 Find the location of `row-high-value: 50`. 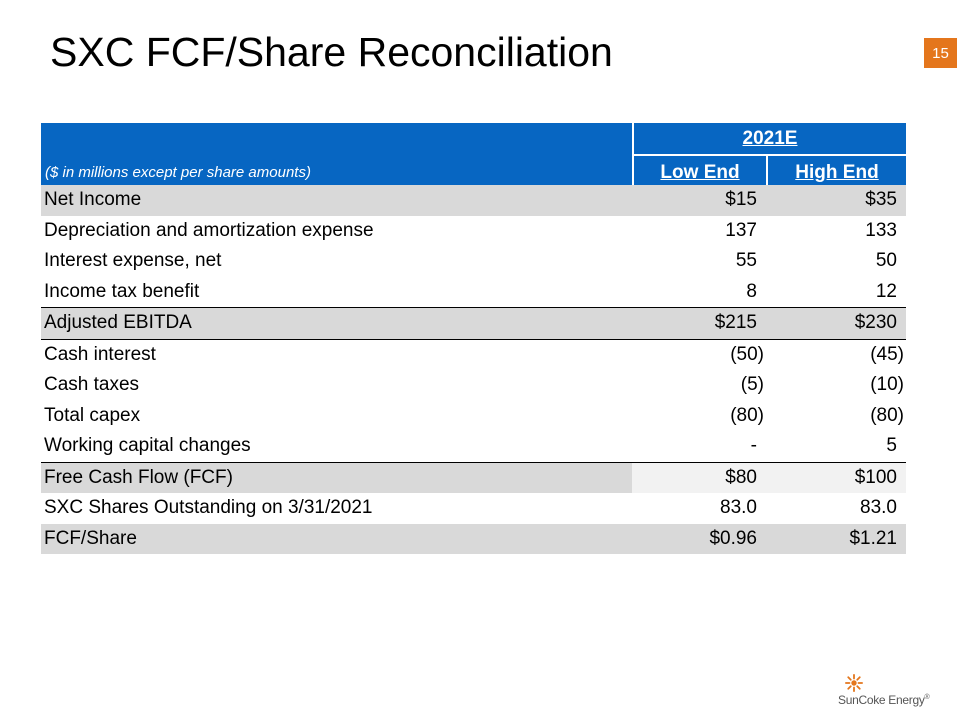

row-high-value: 50 is located at coordinates (886, 260).